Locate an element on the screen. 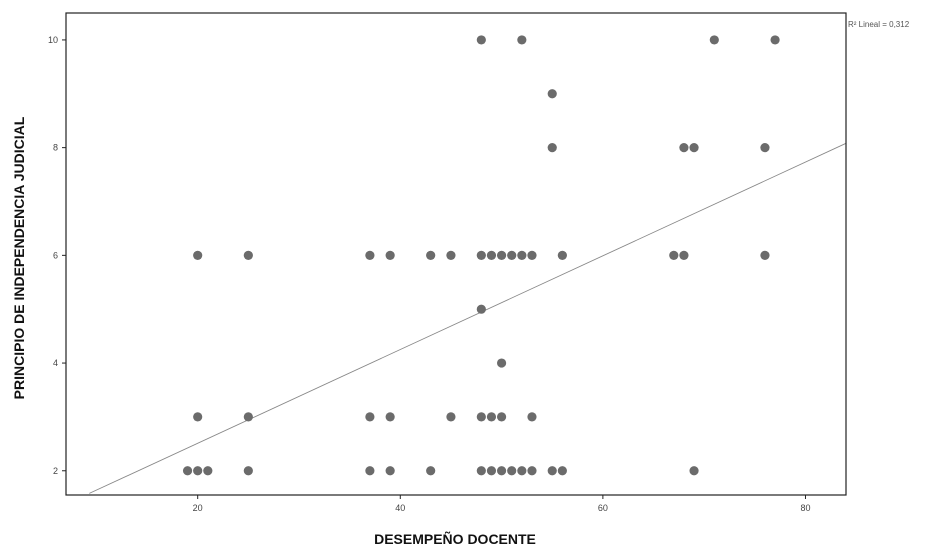 The height and width of the screenshot is (549, 940). x-tick-label: 20 is located at coordinates (198, 508).